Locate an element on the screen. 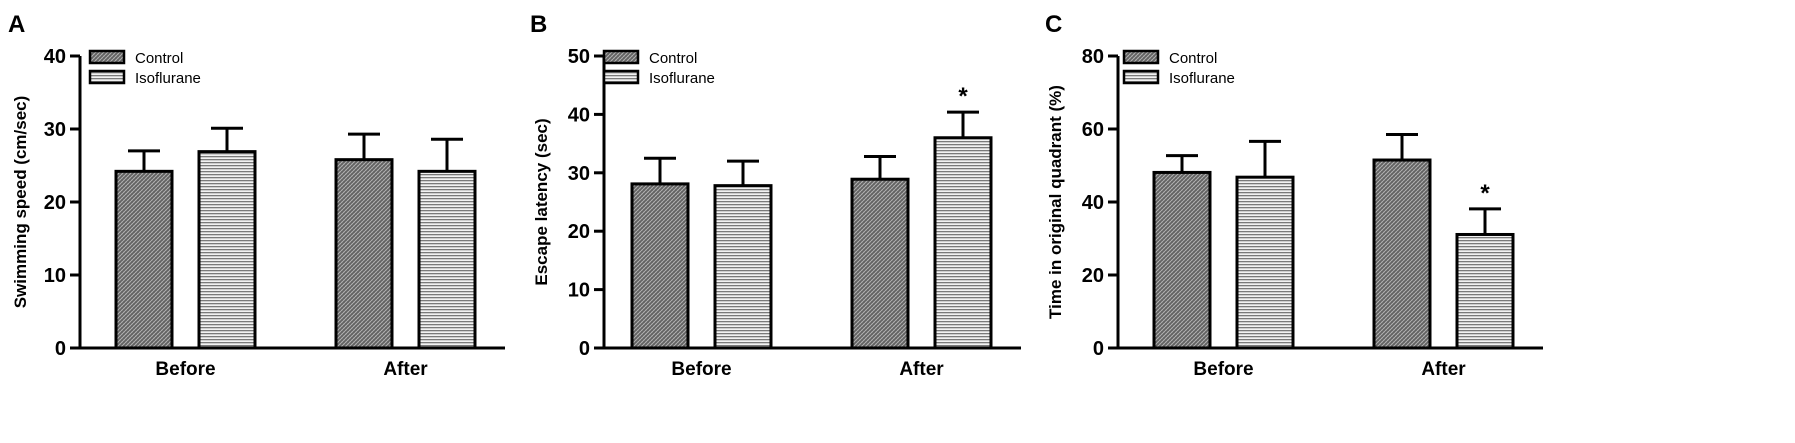 The height and width of the screenshot is (443, 1795). panel-label: C is located at coordinates (1053, 24).